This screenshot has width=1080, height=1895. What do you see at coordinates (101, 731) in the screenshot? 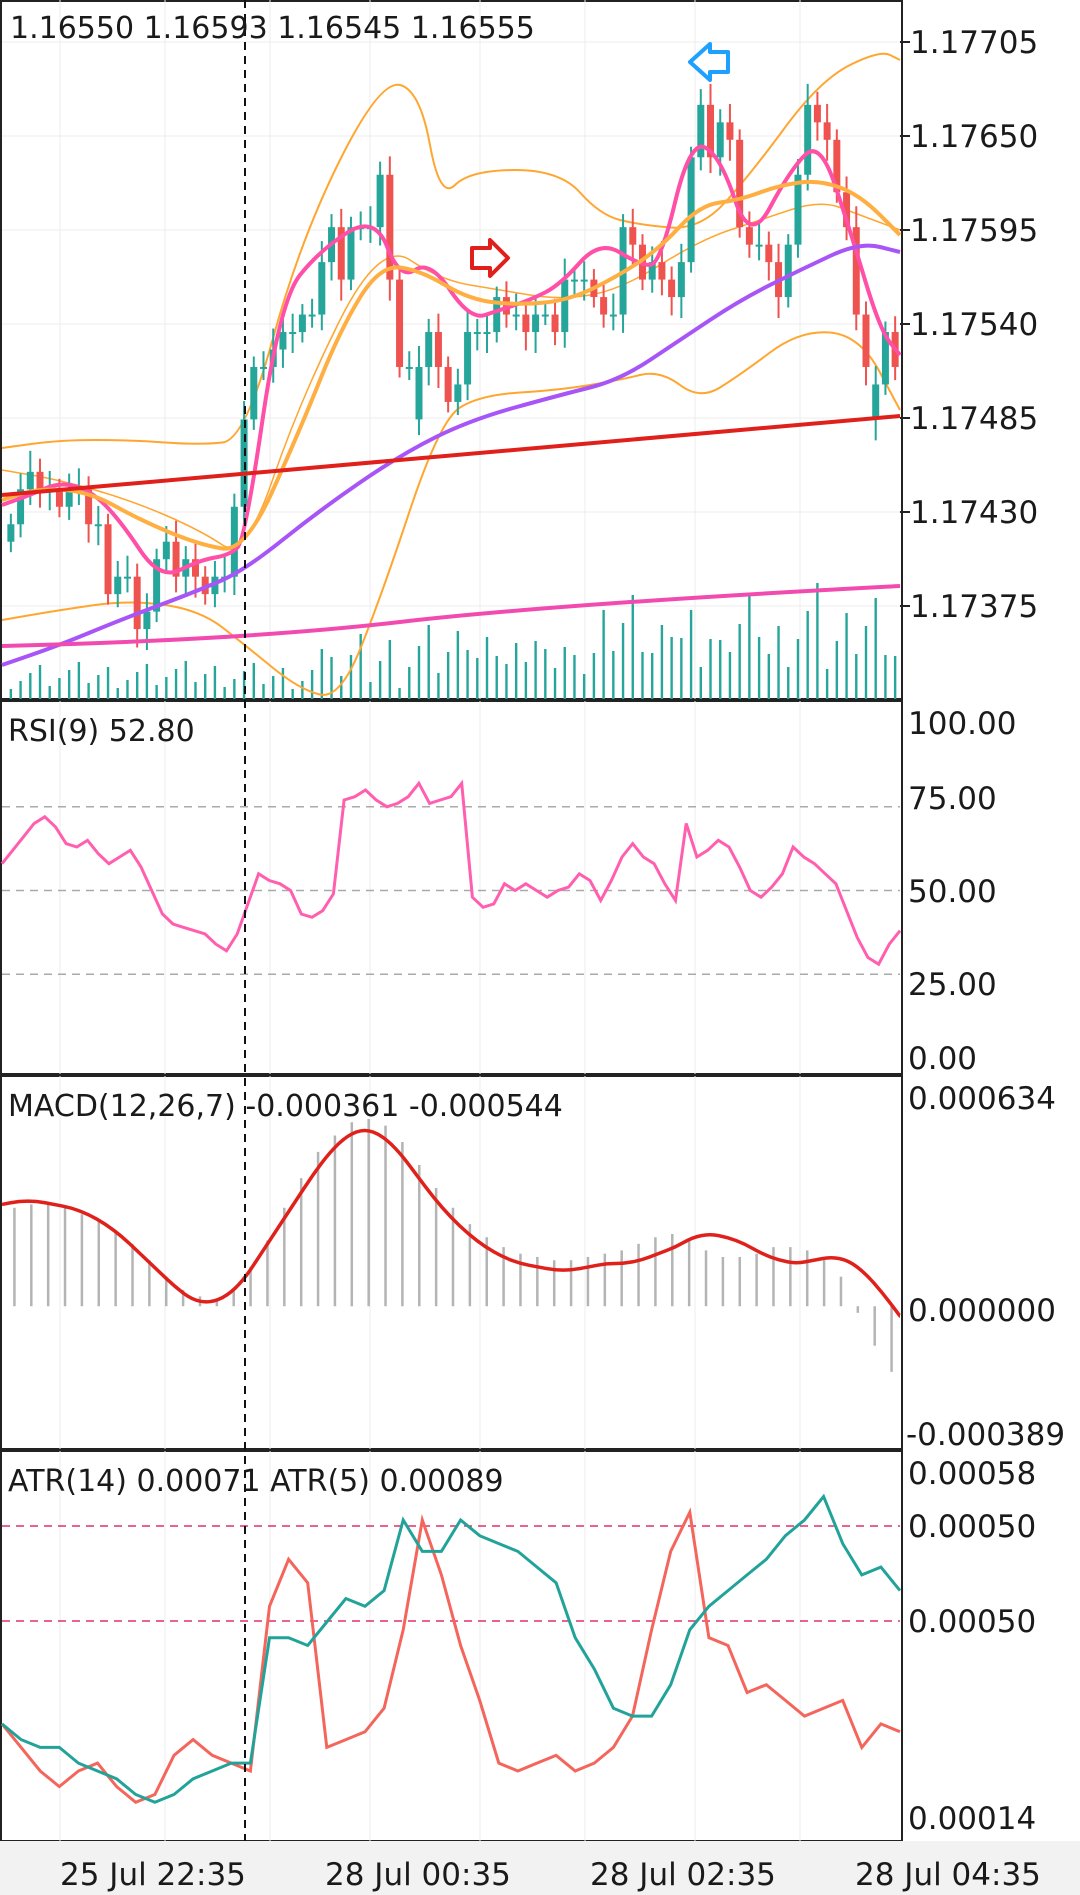
I see `rsi-label: RSI(9) 52.80` at bounding box center [101, 731].